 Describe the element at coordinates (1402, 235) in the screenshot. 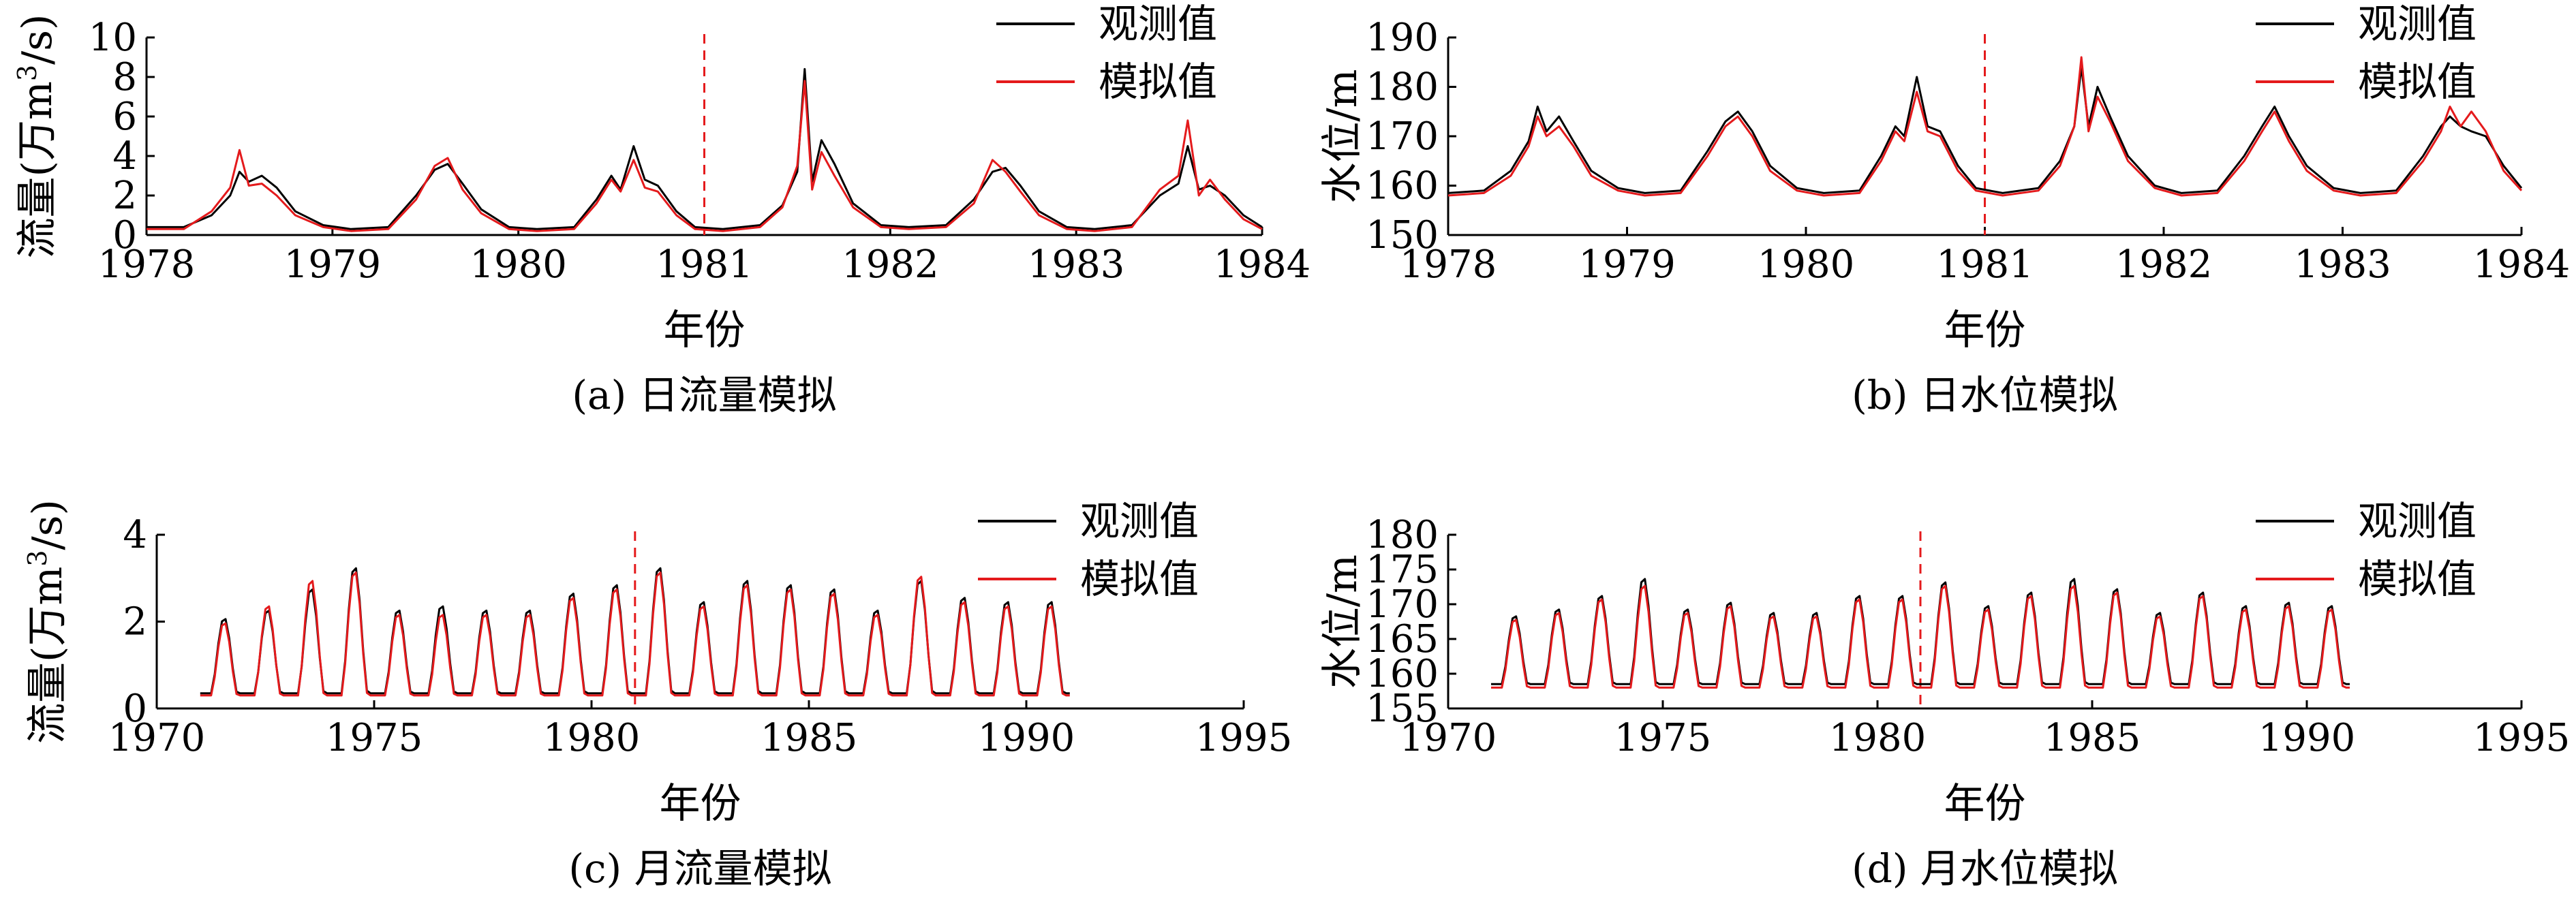

I see `y-tick-label: 150` at that location.